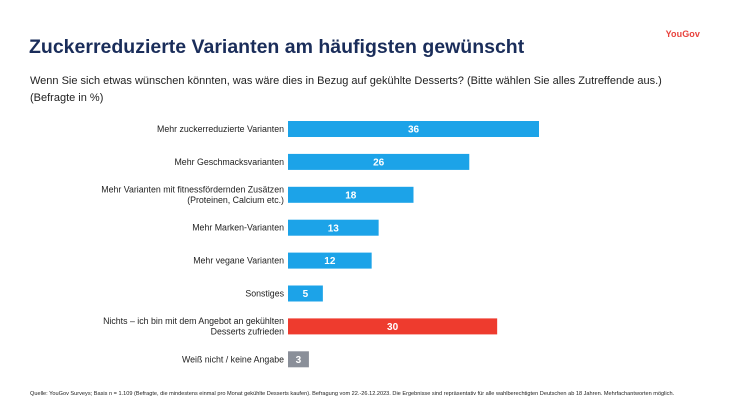  I want to click on category-label: Weiß nicht / keine Angabe, so click(233, 359).